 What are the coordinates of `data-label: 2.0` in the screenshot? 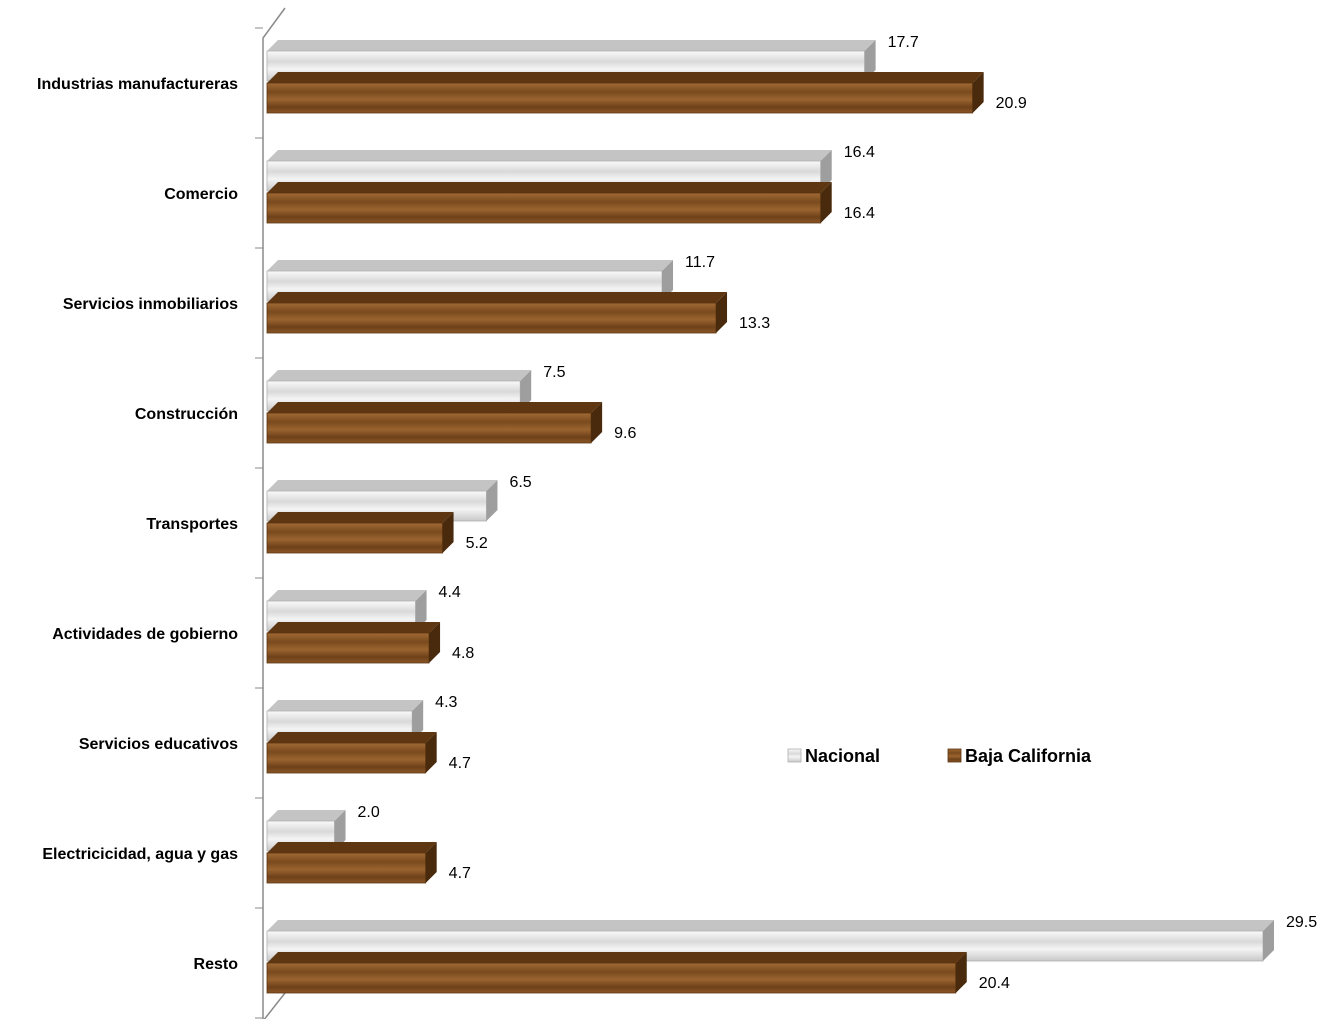 It's located at (369, 812).